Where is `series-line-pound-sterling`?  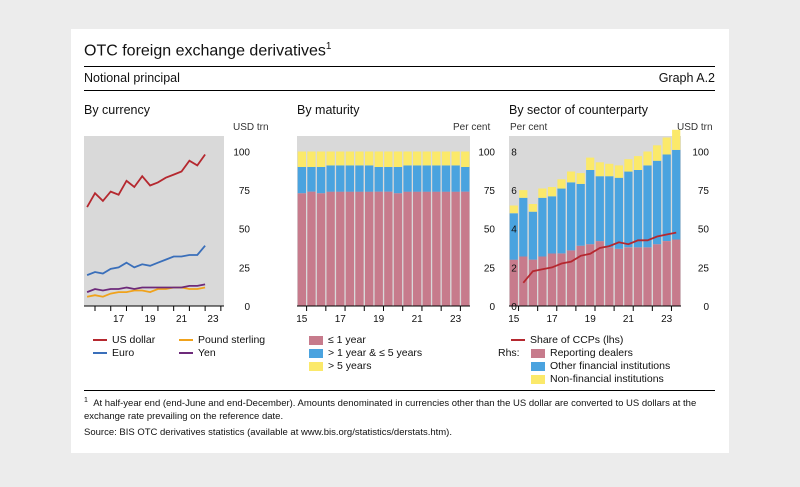
series-line-pound-sterling is located at coordinates (146, 292).